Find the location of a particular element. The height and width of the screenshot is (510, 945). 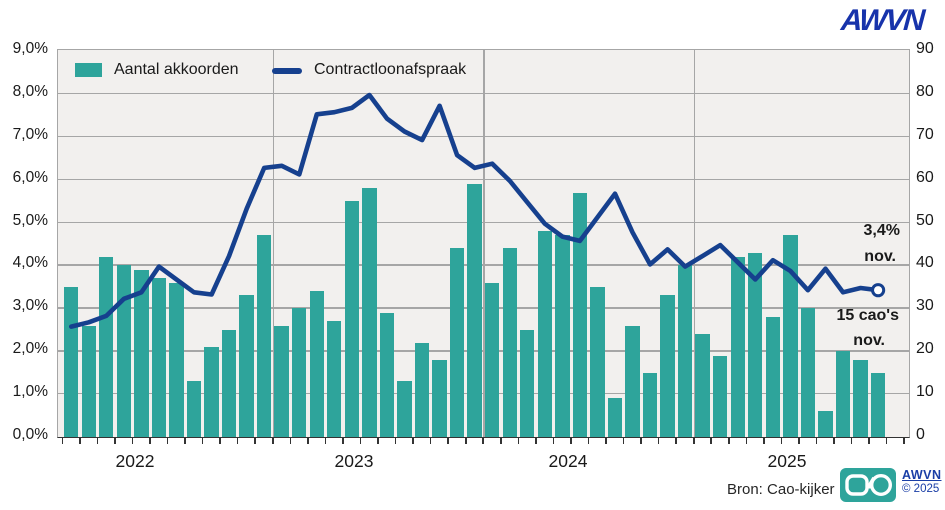

left-tick-label: 9,0% is located at coordinates (30, 48).